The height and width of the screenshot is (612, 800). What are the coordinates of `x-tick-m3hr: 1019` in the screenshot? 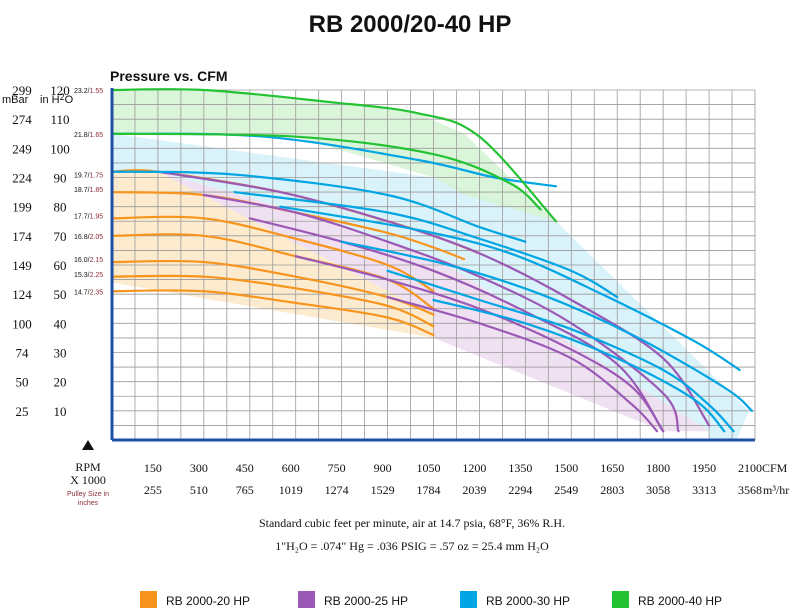 It's located at (291, 490).